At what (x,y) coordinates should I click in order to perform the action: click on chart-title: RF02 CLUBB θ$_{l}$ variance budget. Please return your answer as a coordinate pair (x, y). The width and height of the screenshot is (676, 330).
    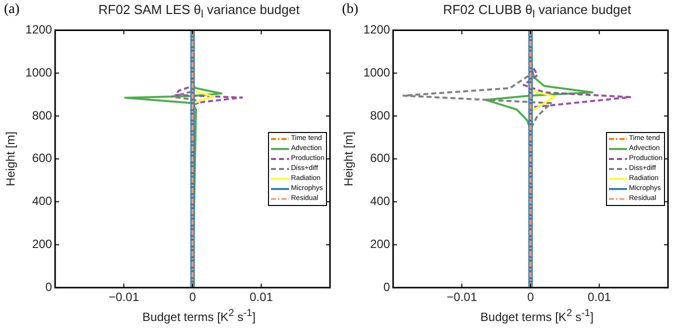
    Looking at the image, I should click on (537, 11).